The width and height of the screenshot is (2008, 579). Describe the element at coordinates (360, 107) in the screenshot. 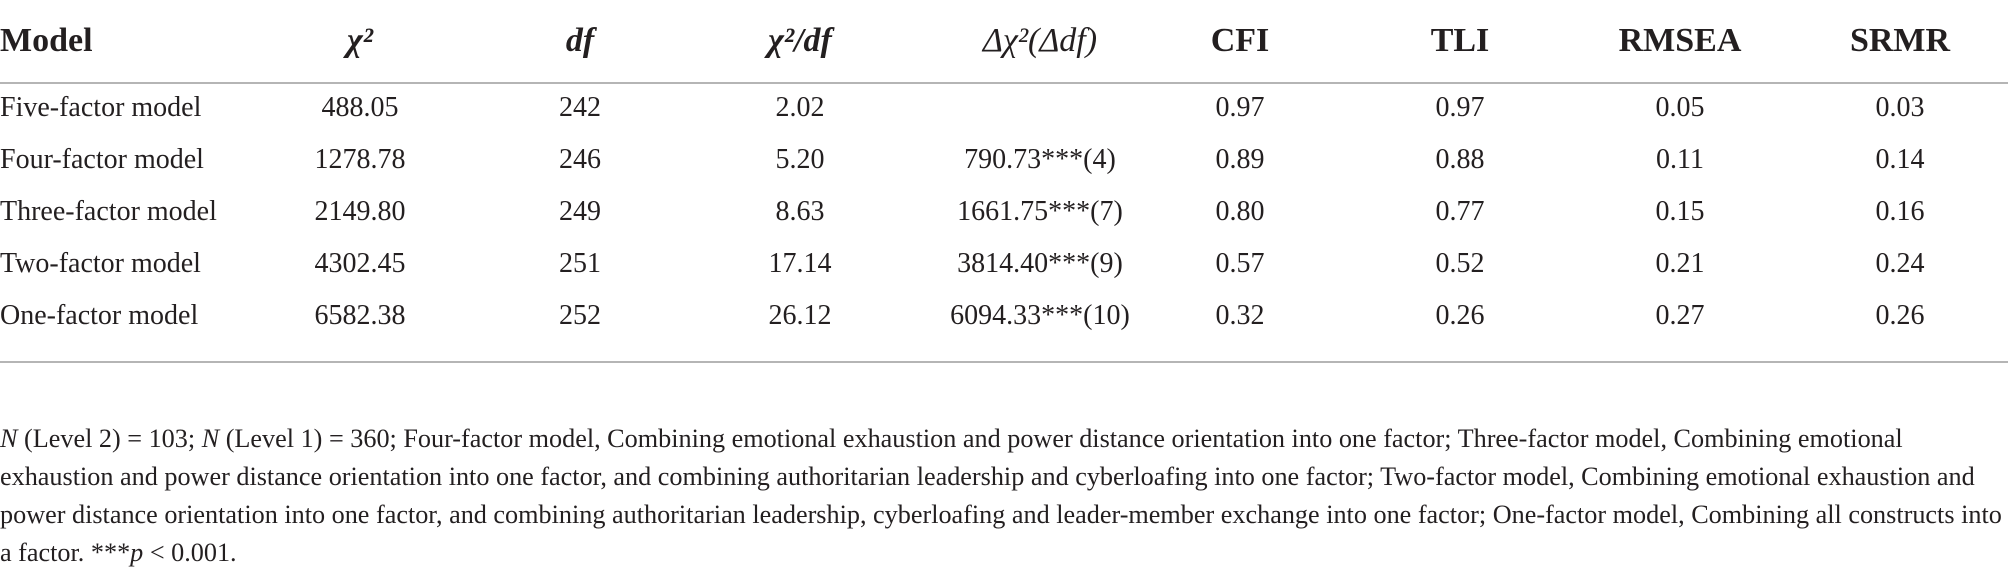

I see `cell-chi-square: 488.05` at that location.